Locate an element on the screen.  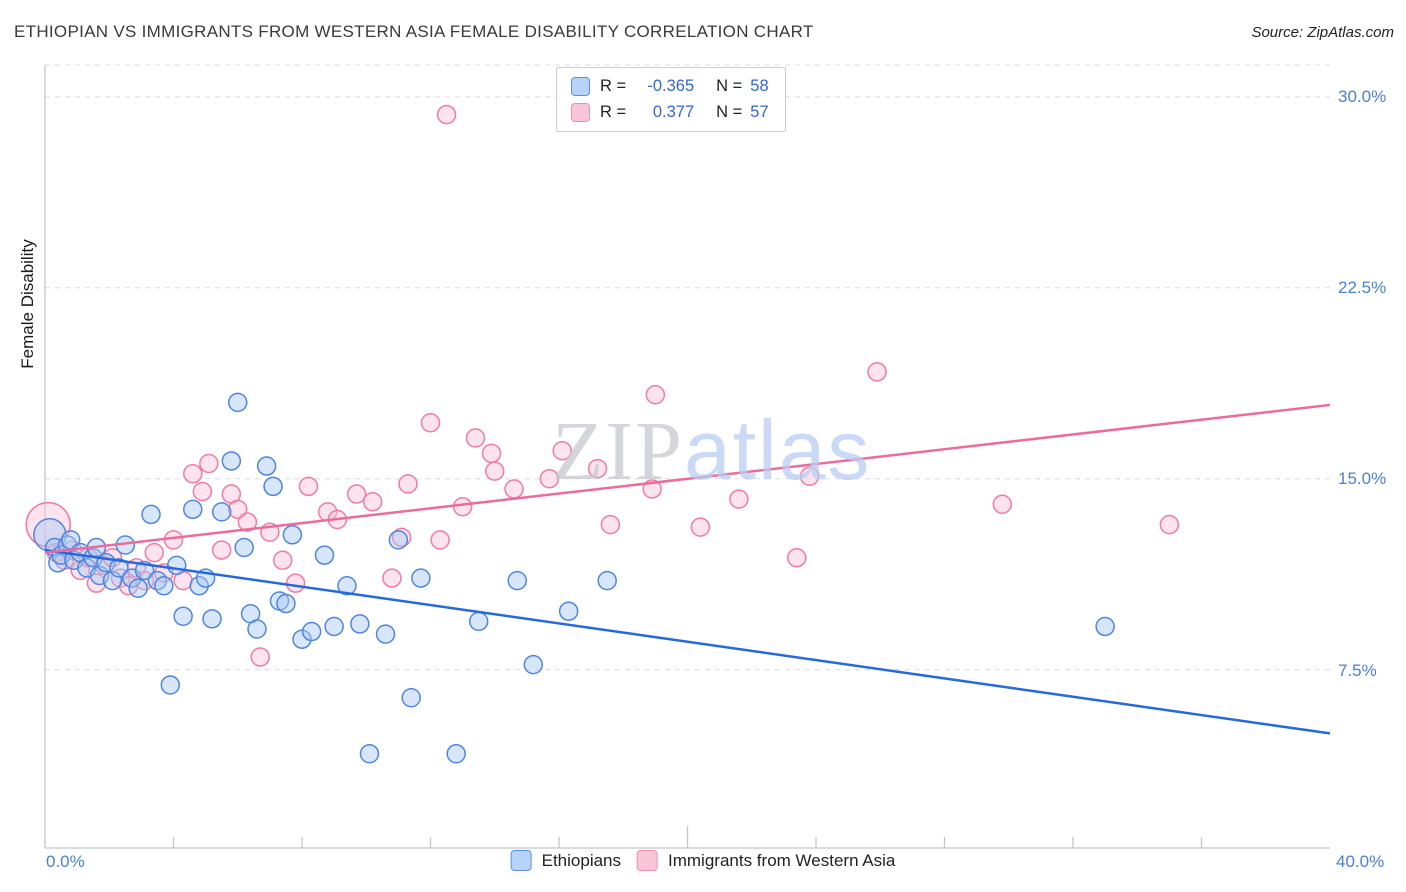
legend-item-western-asia: Immigrants from Western Asia is located at coordinates (766, 860).